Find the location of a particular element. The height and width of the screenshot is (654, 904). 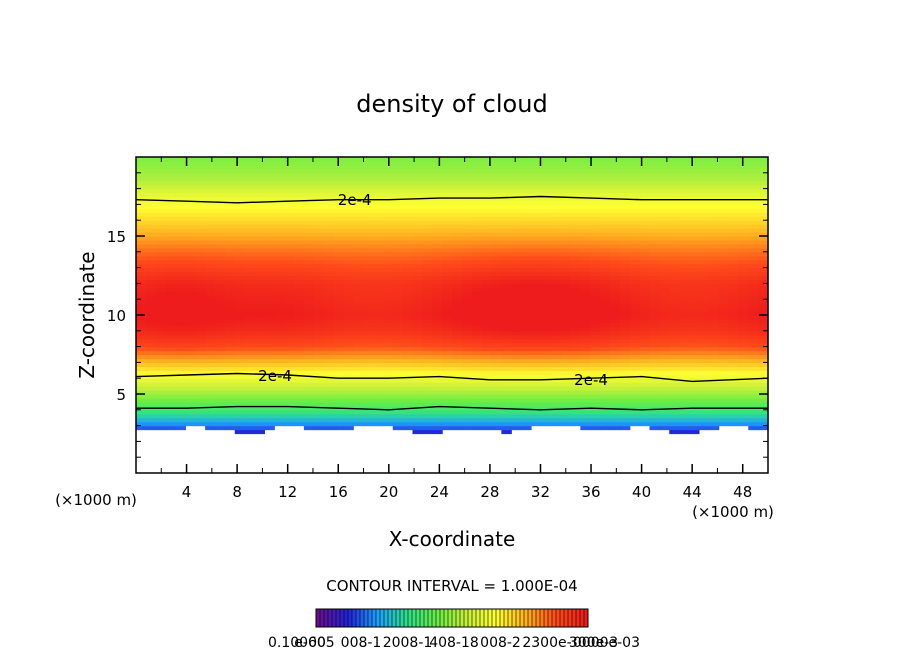

x-tick-label: 40 is located at coordinates (641, 492).